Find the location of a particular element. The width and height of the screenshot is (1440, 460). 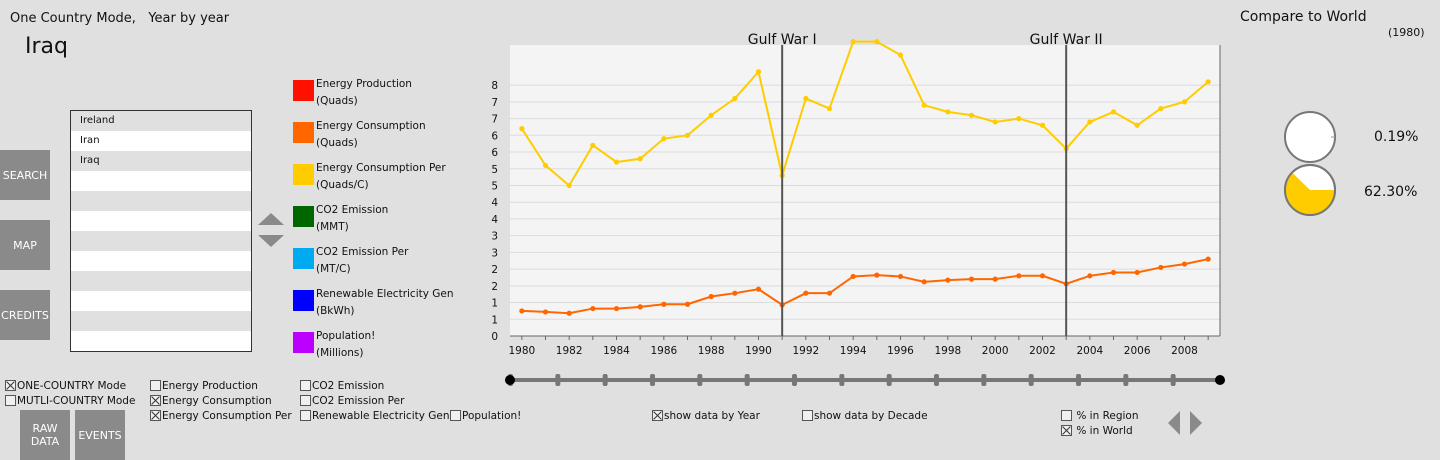

map-button: MAP is located at coordinates (25, 245).